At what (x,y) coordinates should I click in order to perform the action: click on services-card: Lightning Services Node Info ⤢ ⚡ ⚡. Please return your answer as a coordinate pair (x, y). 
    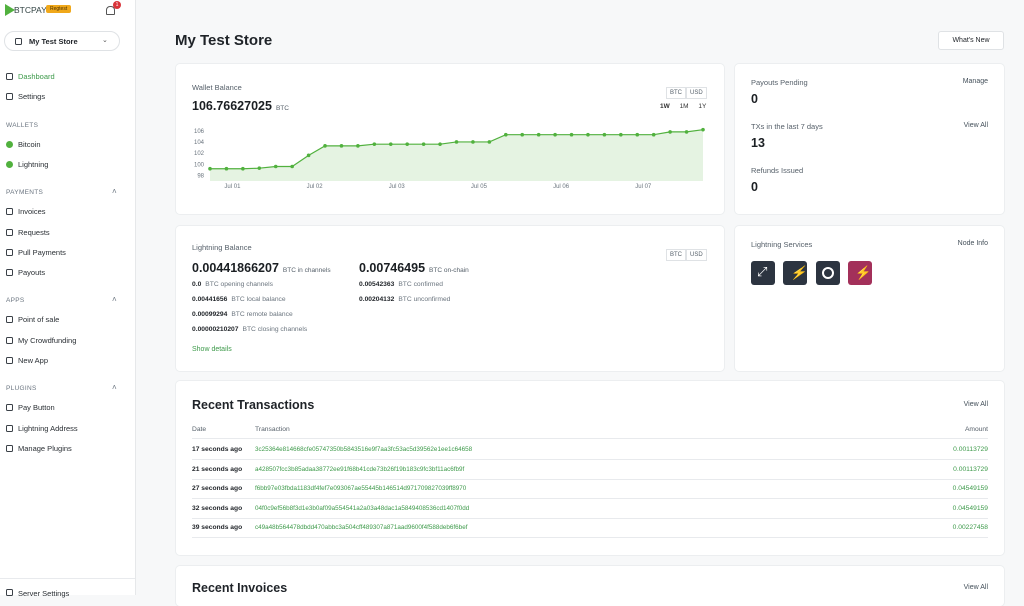
    Looking at the image, I should click on (869, 298).